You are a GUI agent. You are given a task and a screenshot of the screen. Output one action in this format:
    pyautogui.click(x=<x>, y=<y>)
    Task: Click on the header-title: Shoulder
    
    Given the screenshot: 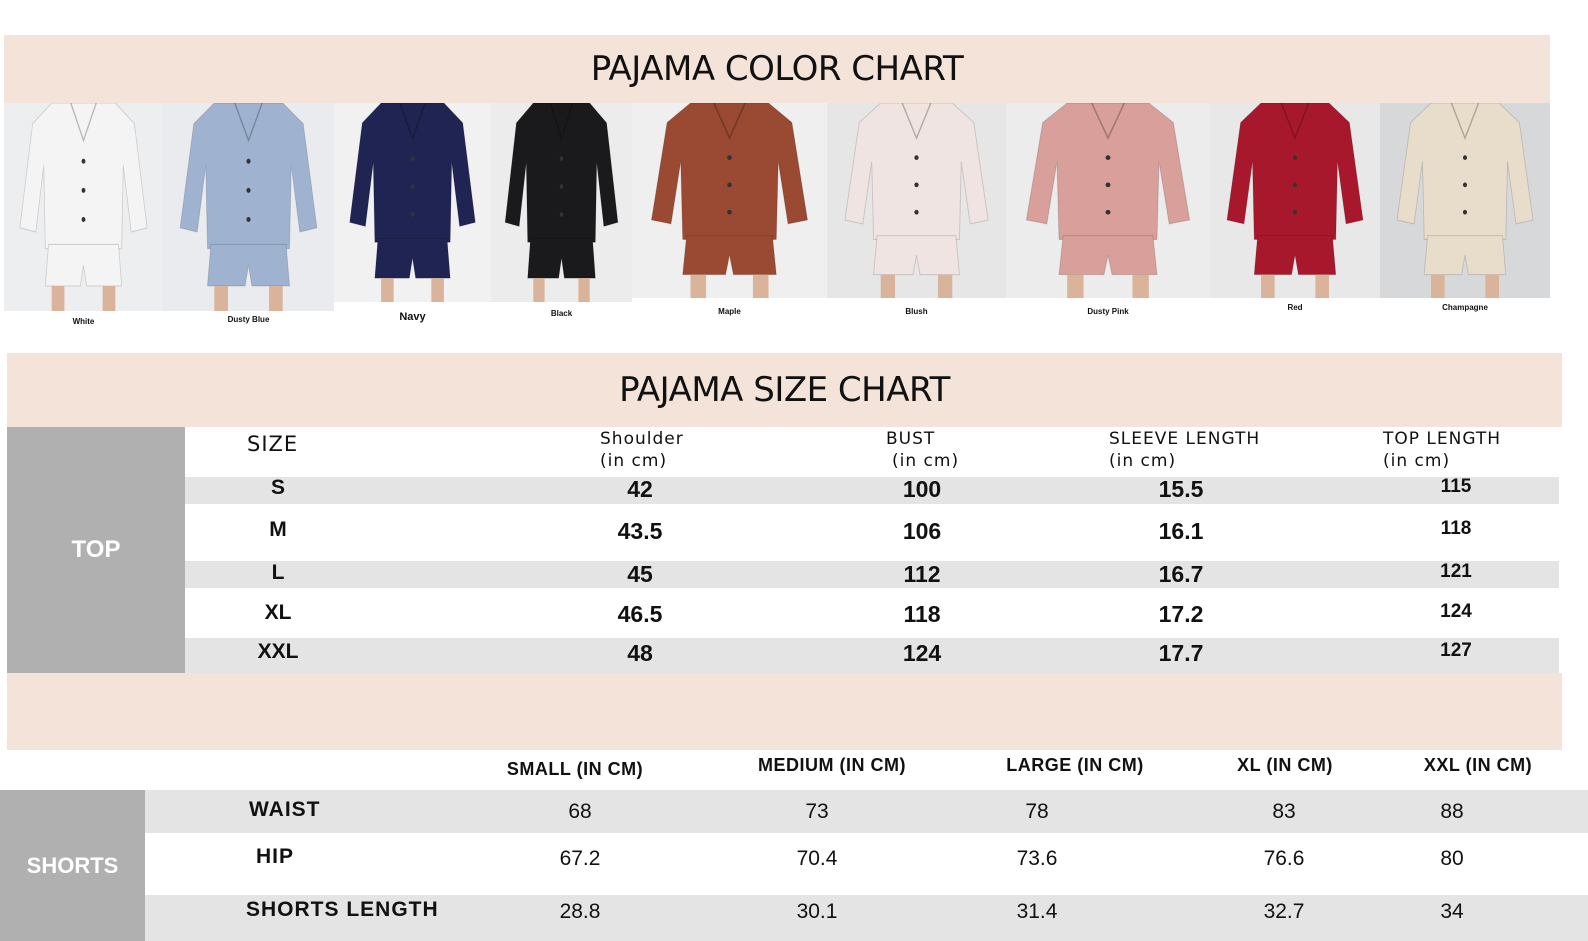 What is the action you would take?
    pyautogui.click(x=642, y=439)
    